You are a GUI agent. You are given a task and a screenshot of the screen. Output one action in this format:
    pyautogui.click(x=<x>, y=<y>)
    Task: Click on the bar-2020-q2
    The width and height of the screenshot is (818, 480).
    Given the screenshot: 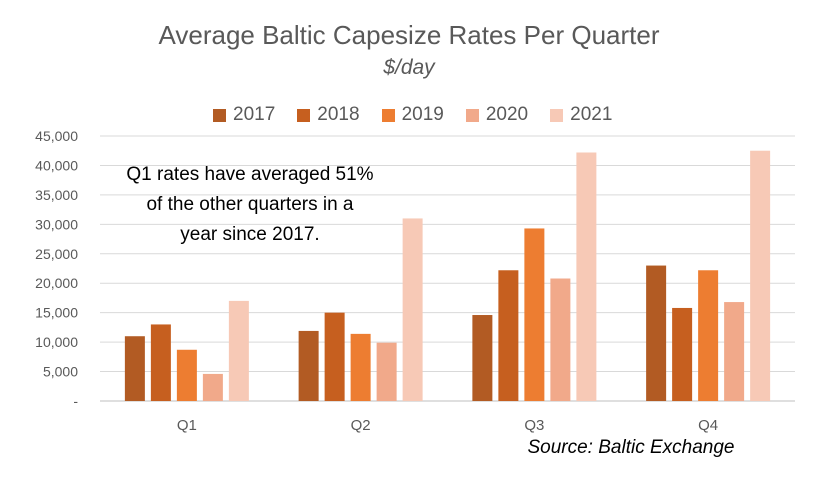 What is the action you would take?
    pyautogui.click(x=386, y=371)
    